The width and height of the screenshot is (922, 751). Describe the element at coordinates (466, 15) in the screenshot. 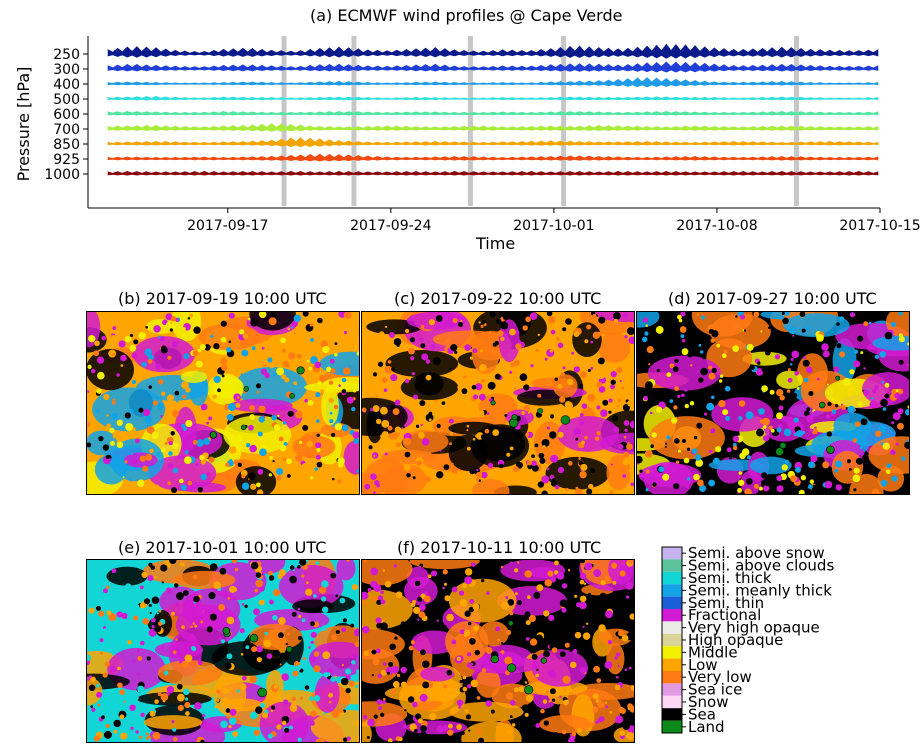

I see `chart-a-title: (a) ECMWF wind profiles @ Cape Verde` at that location.